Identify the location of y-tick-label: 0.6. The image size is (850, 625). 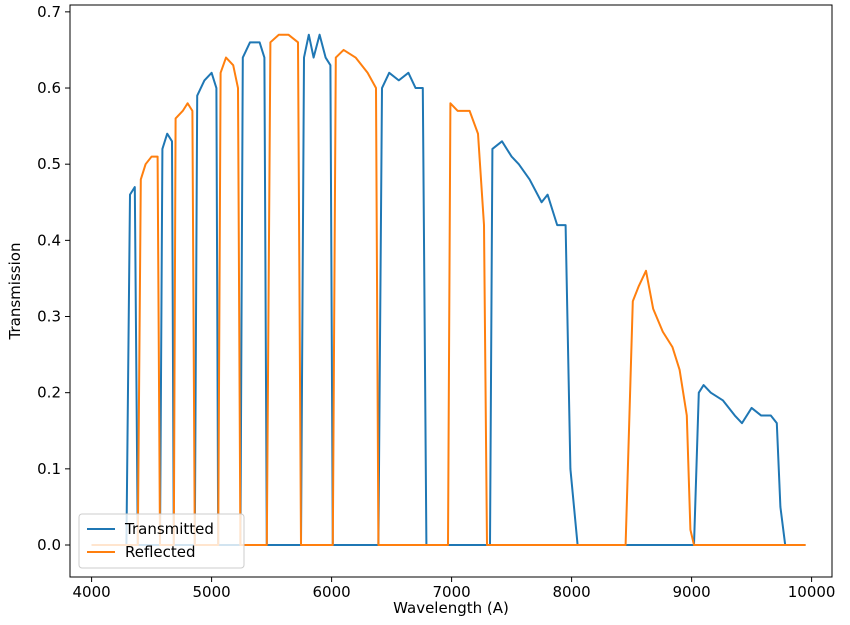
(49, 88).